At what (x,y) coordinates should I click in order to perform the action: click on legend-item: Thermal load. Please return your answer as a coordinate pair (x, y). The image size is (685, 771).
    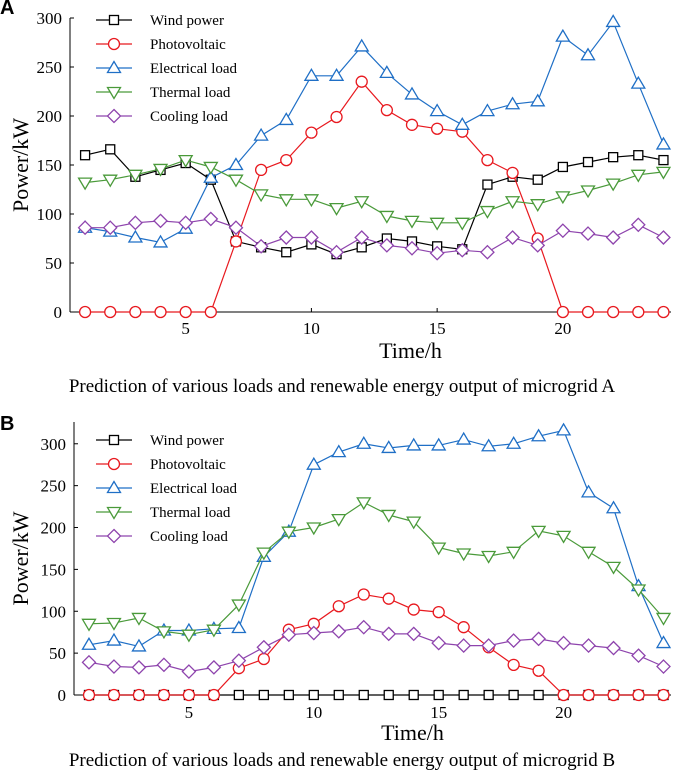
    Looking at the image, I should click on (163, 93).